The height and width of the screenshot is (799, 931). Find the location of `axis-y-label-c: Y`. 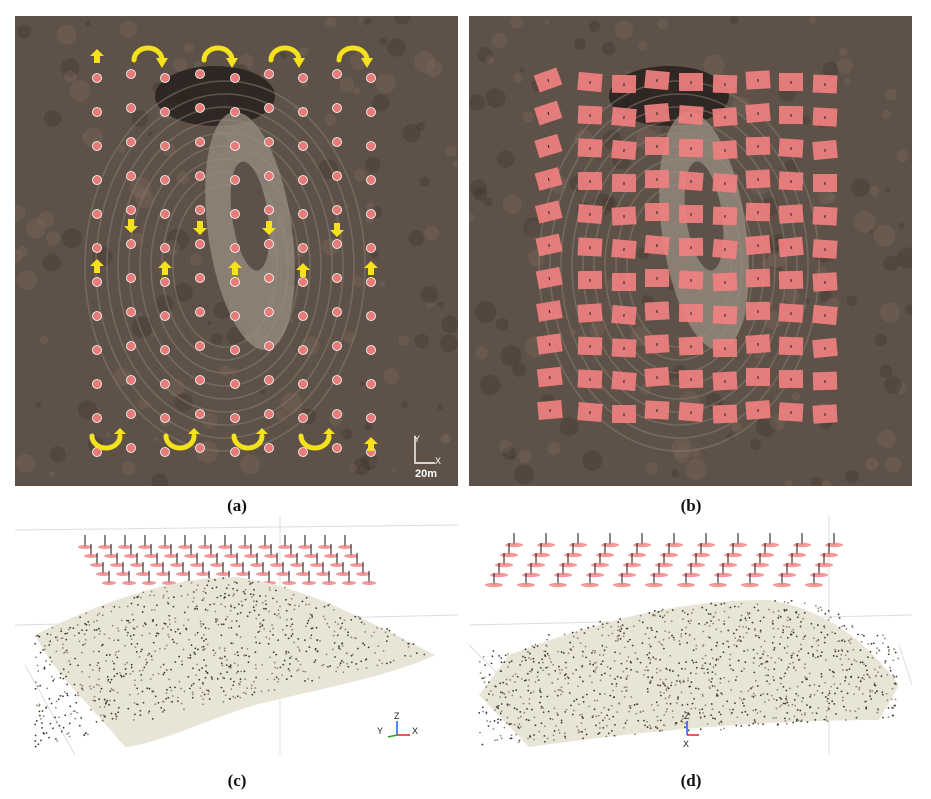

axis-y-label-c: Y is located at coordinates (380, 731).